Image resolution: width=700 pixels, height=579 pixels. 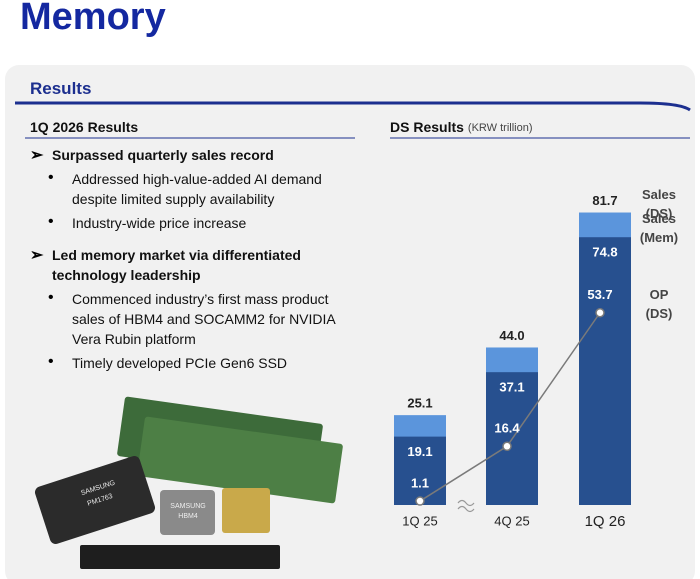 What do you see at coordinates (604, 200) in the screenshot?
I see `data-label: 81.7` at bounding box center [604, 200].